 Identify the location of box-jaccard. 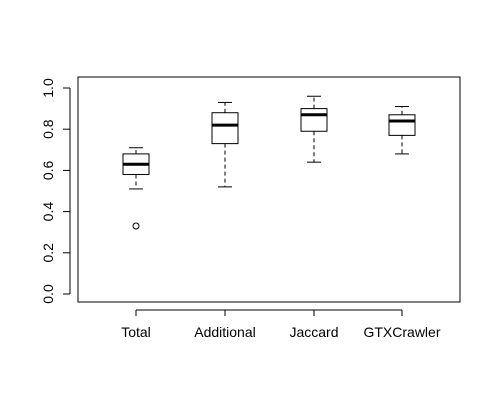
(314, 129).